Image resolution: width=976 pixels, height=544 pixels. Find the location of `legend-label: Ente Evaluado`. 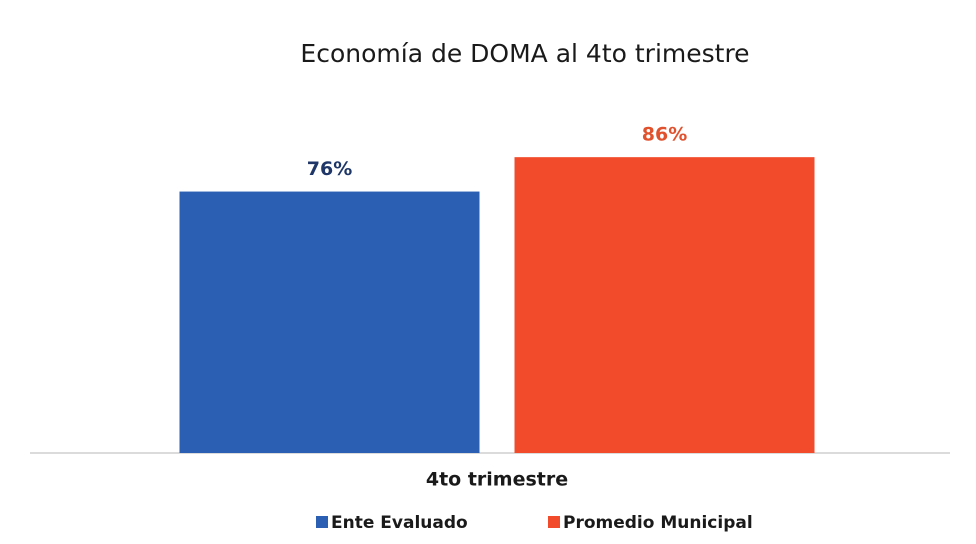

legend-label: Ente Evaluado is located at coordinates (399, 523).